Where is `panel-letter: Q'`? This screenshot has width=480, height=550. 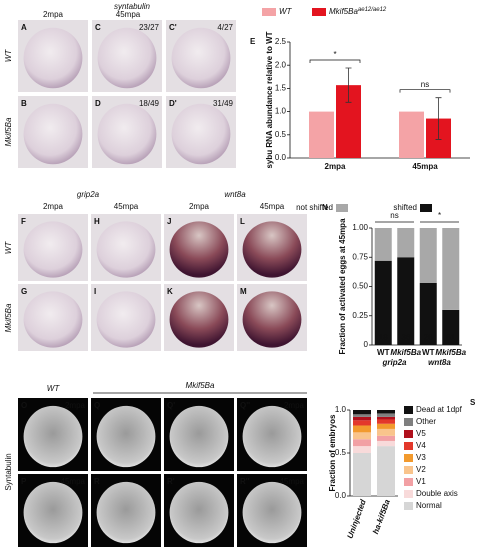
panel-letter: Q' is located at coordinates (171, 405).